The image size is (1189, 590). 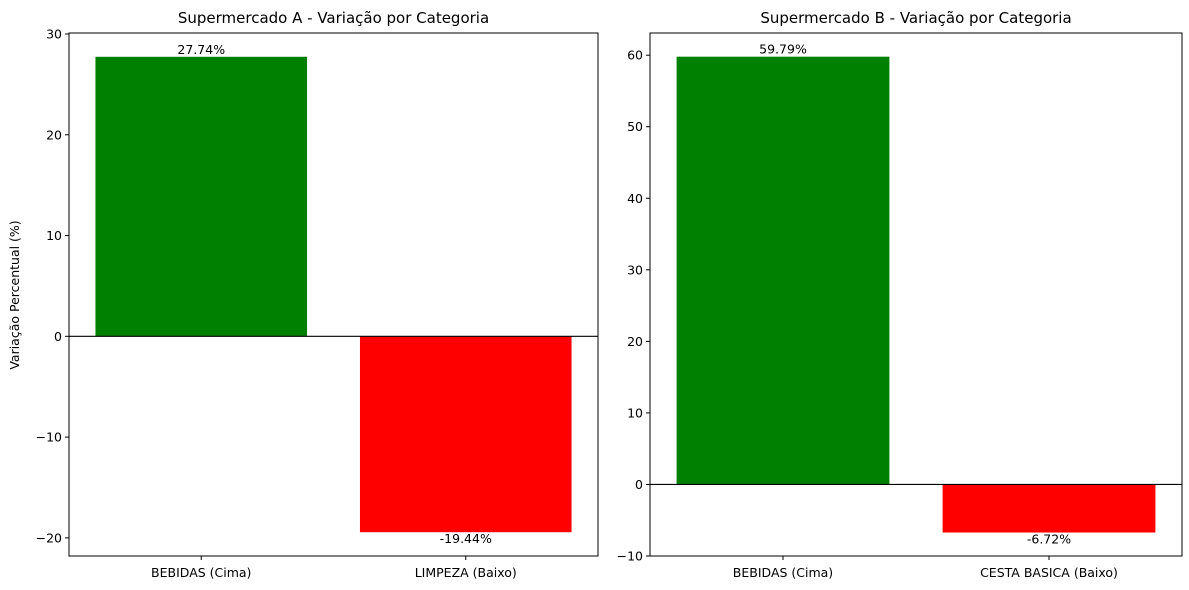 I want to click on bar-value-label: -19.44%, so click(x=466, y=538).